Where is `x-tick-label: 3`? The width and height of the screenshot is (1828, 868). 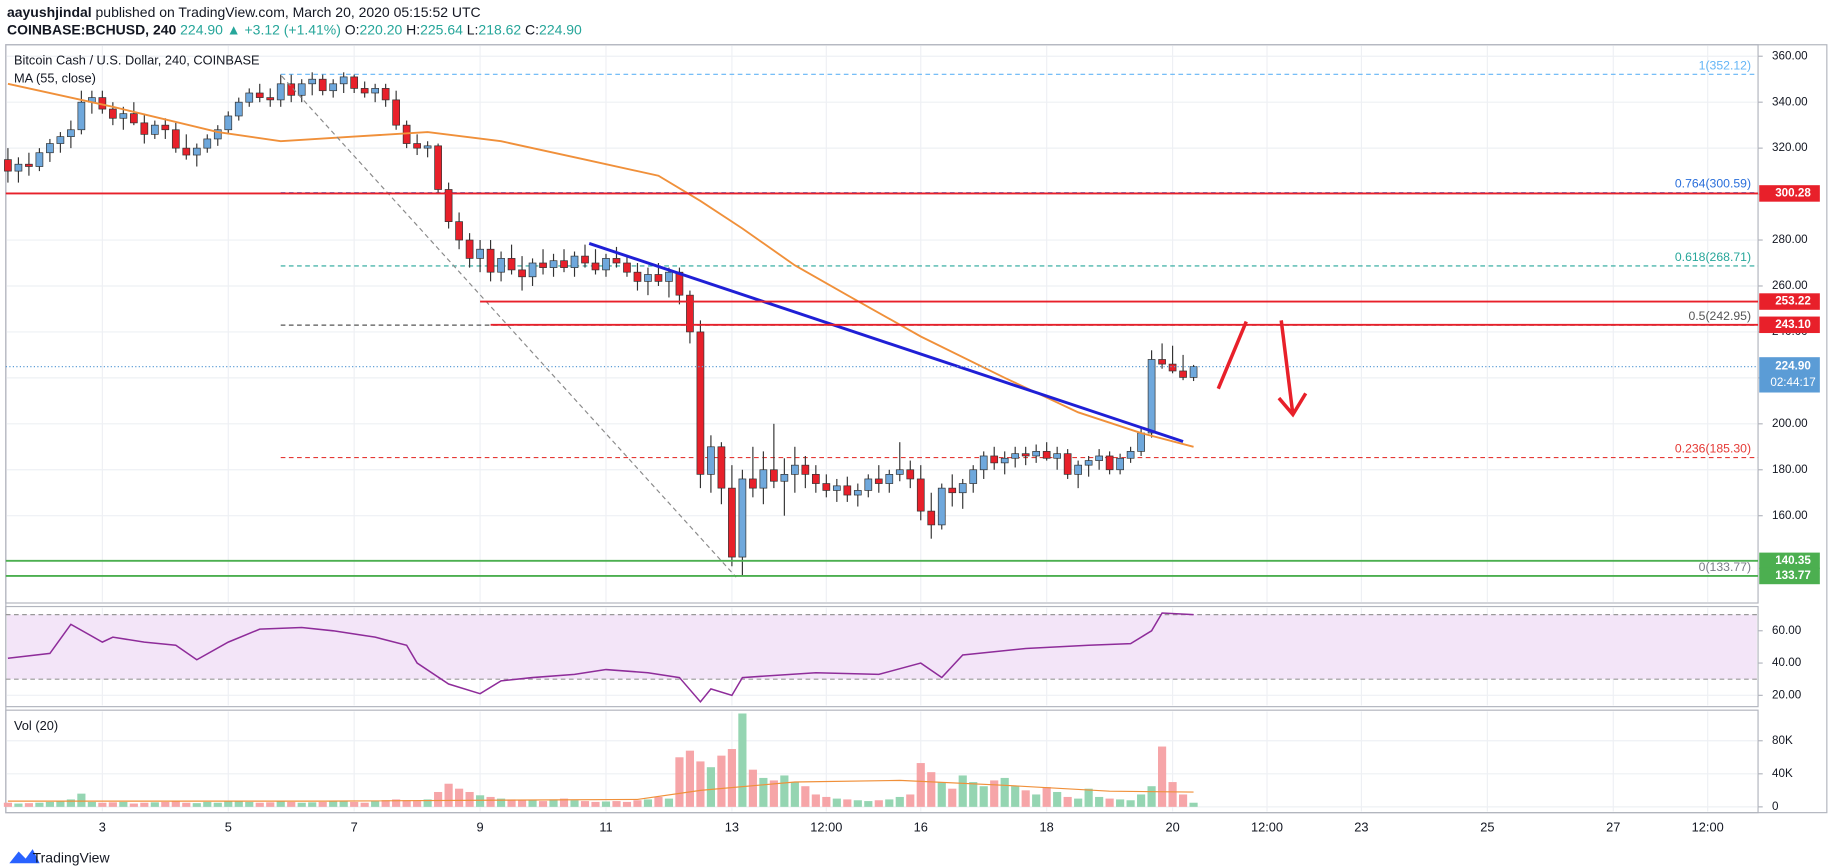
x-tick-label: 3 is located at coordinates (102, 826).